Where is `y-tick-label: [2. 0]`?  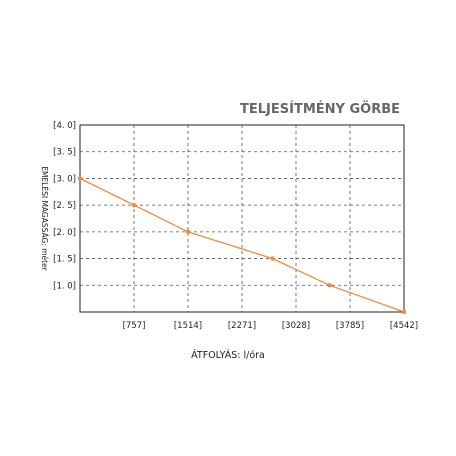 y-tick-label: [2. 0] is located at coordinates (64, 233).